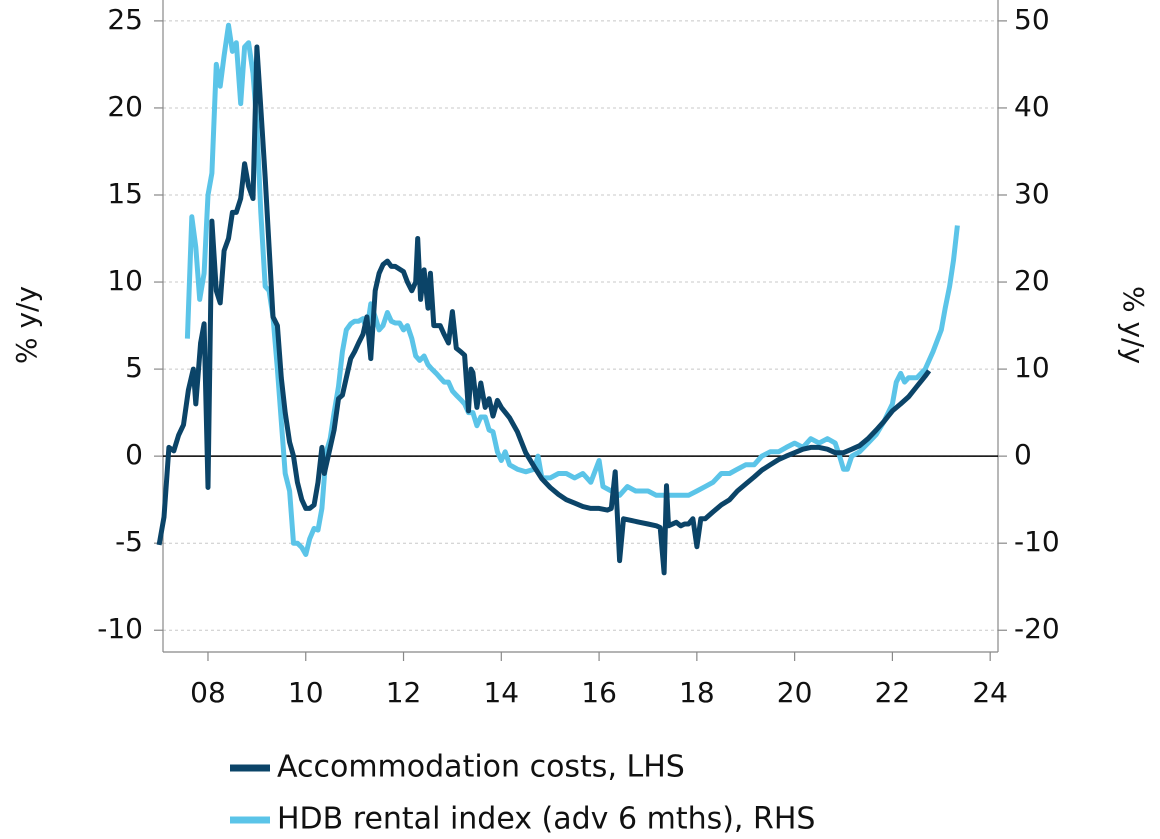  I want to click on y-tick-label: 15, so click(125, 193).